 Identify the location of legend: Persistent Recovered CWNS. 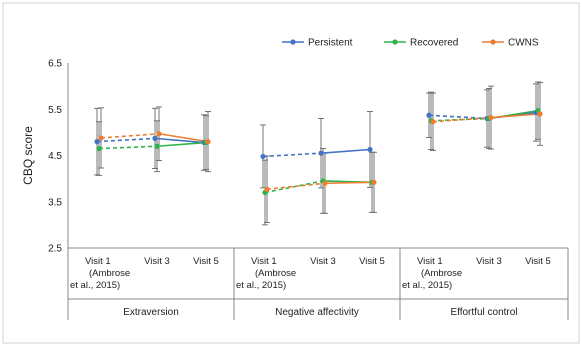
(410, 43).